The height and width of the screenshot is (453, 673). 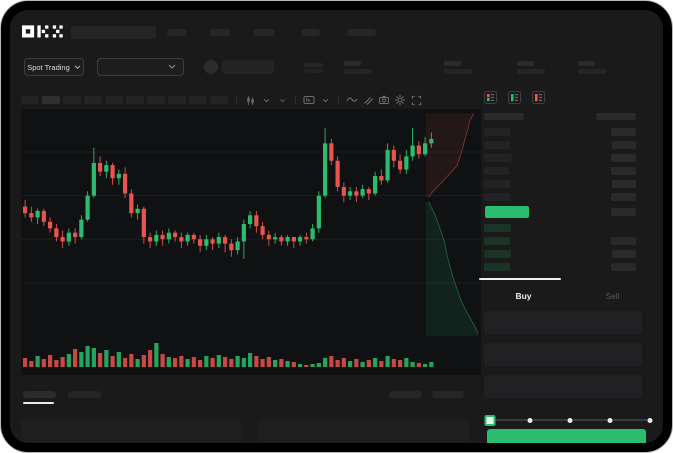 I want to click on indicator-icon: fx, so click(x=309, y=100).